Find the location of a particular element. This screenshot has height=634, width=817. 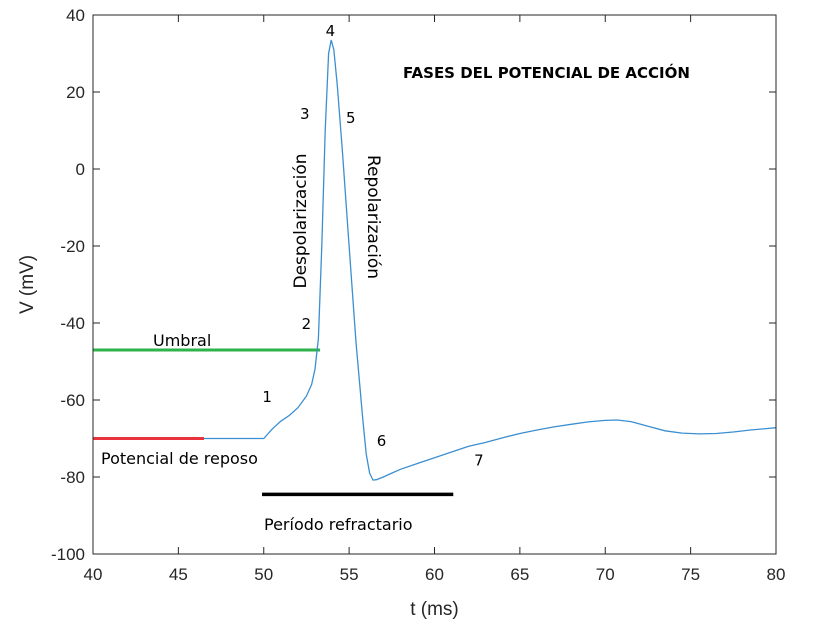

phase-number-5: 5 is located at coordinates (351, 118).